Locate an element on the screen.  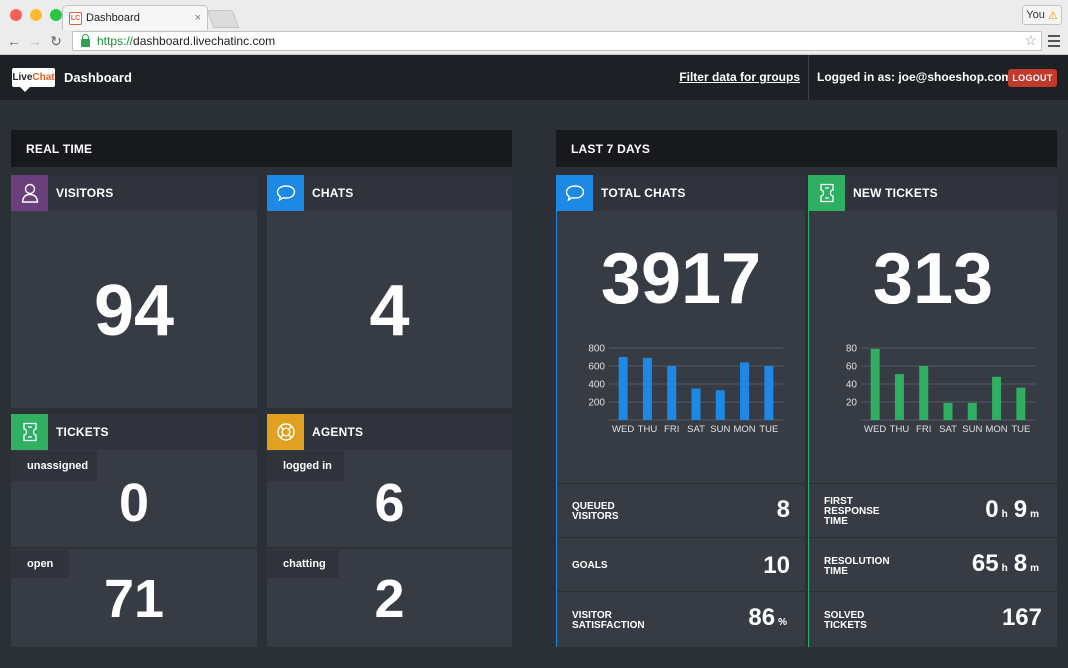
tab-title: Dashboard is located at coordinates (113, 18).